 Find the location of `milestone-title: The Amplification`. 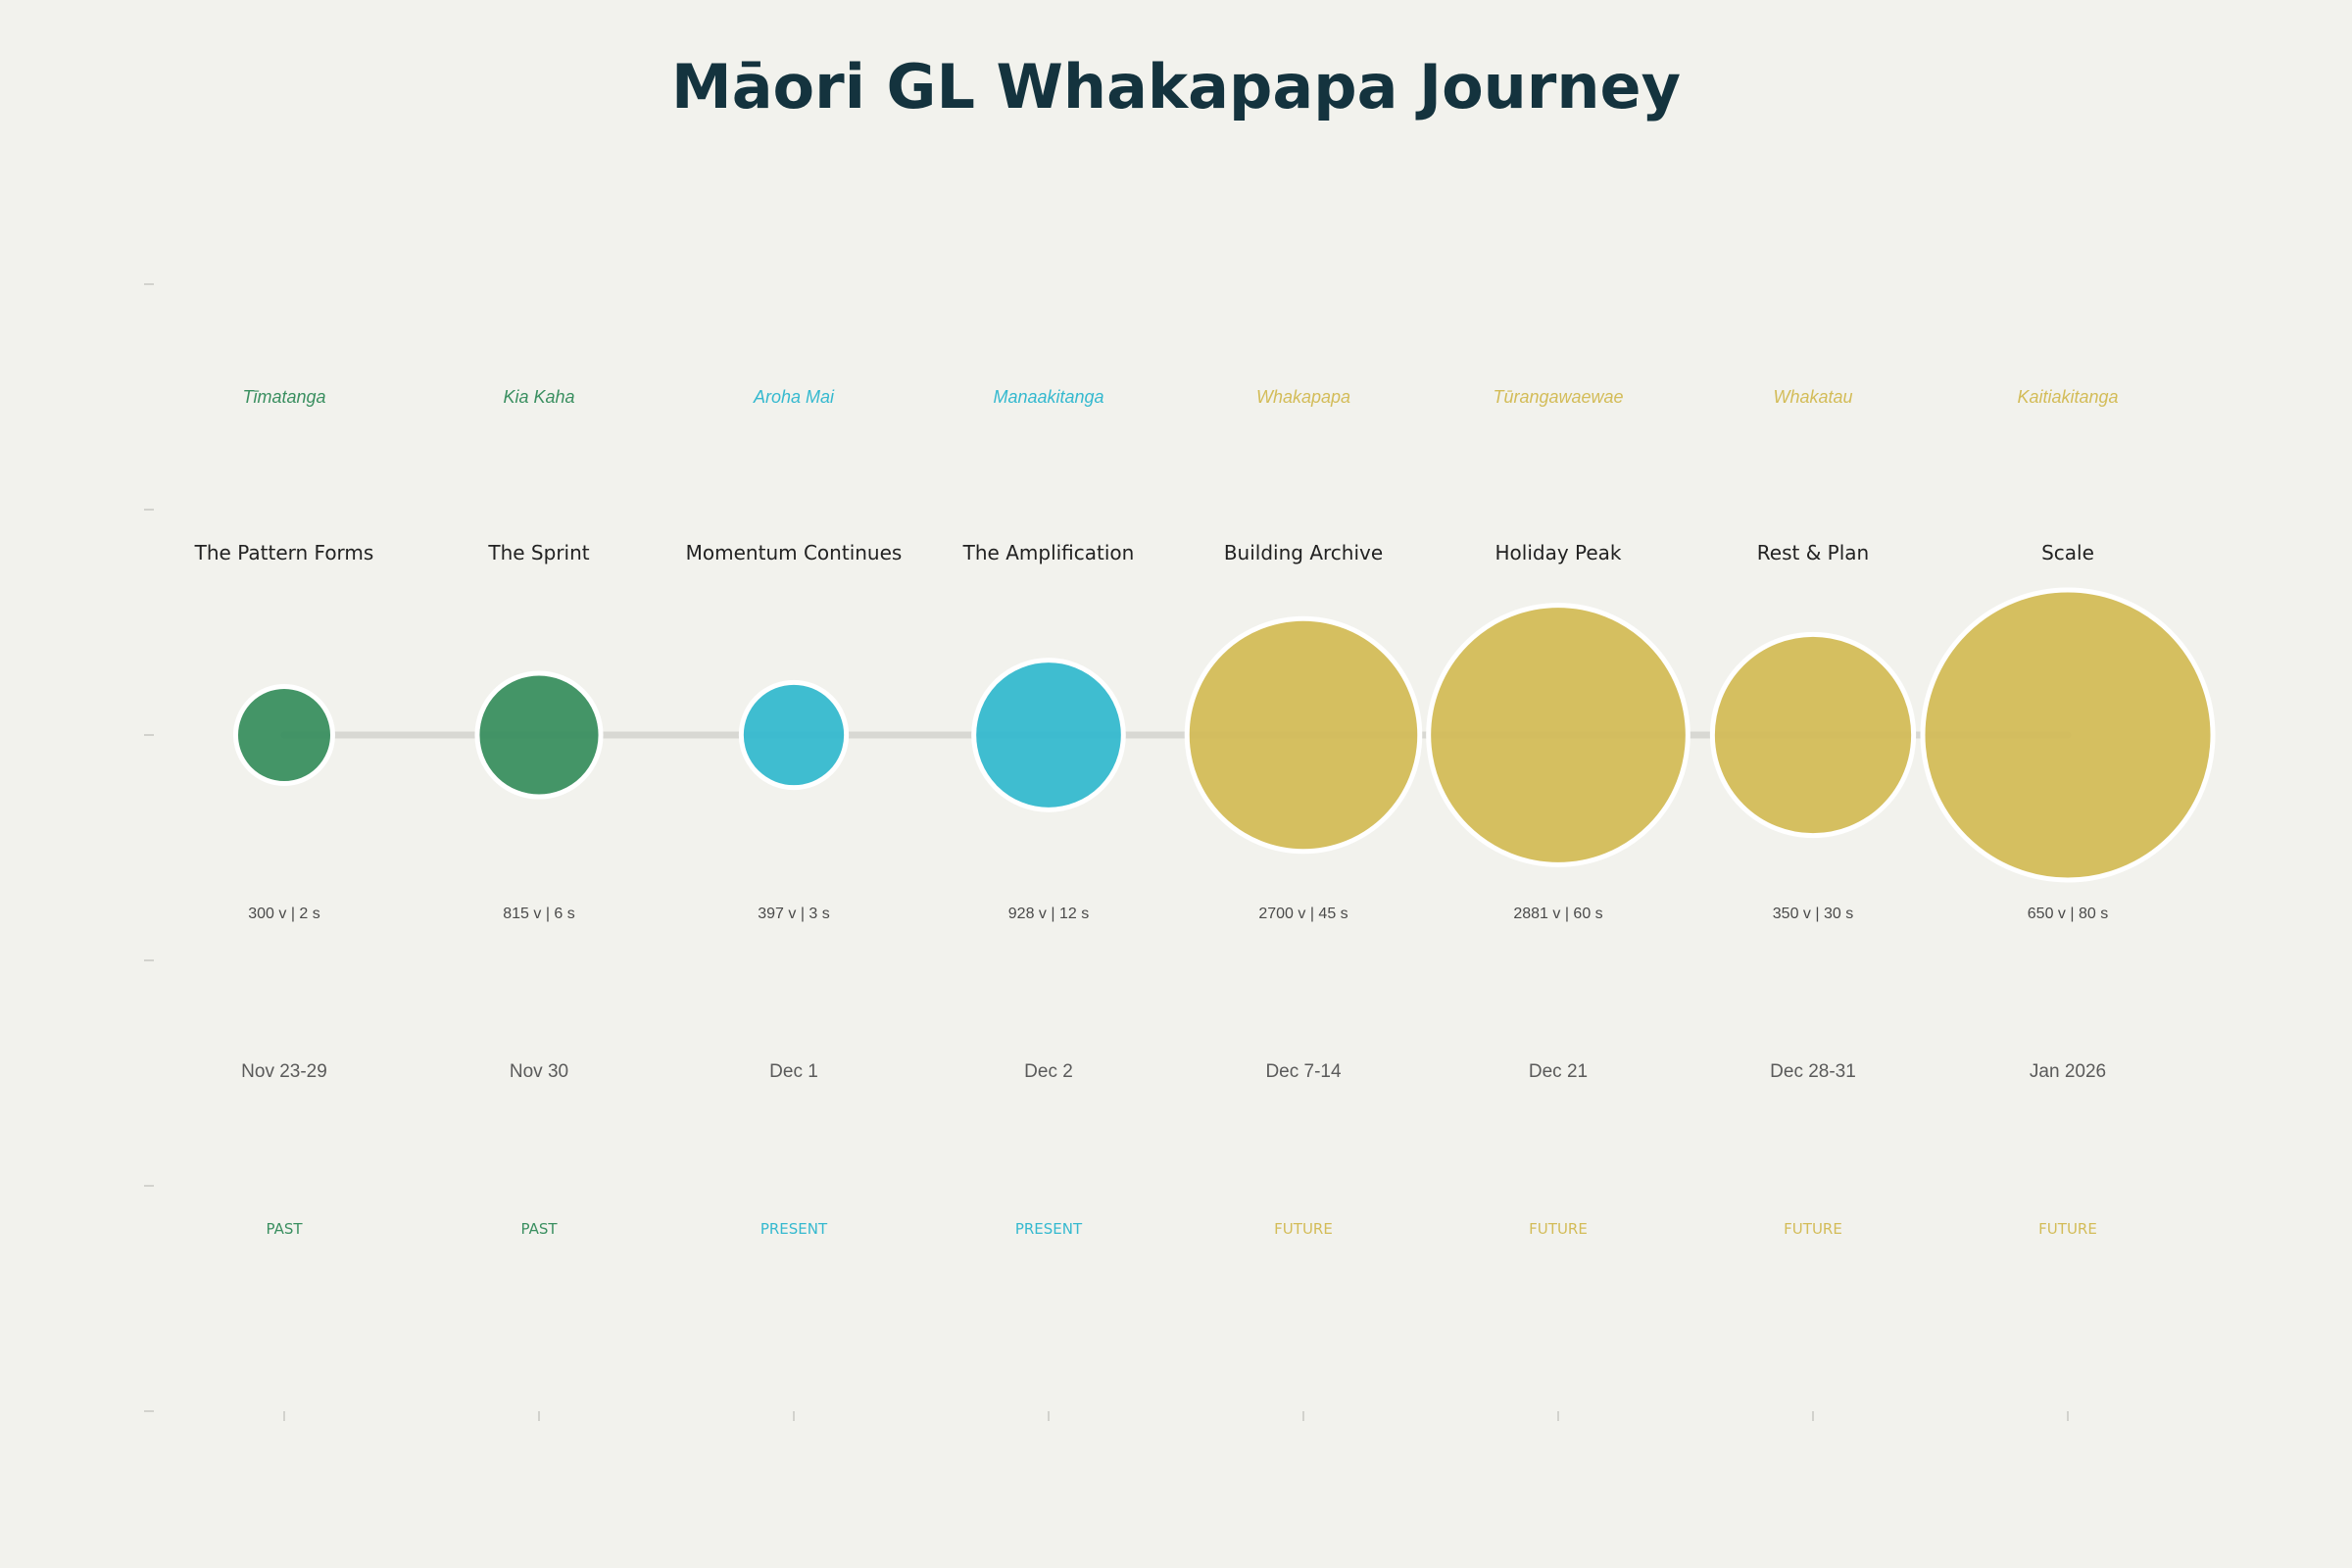

milestone-title: The Amplification is located at coordinates (1048, 552).